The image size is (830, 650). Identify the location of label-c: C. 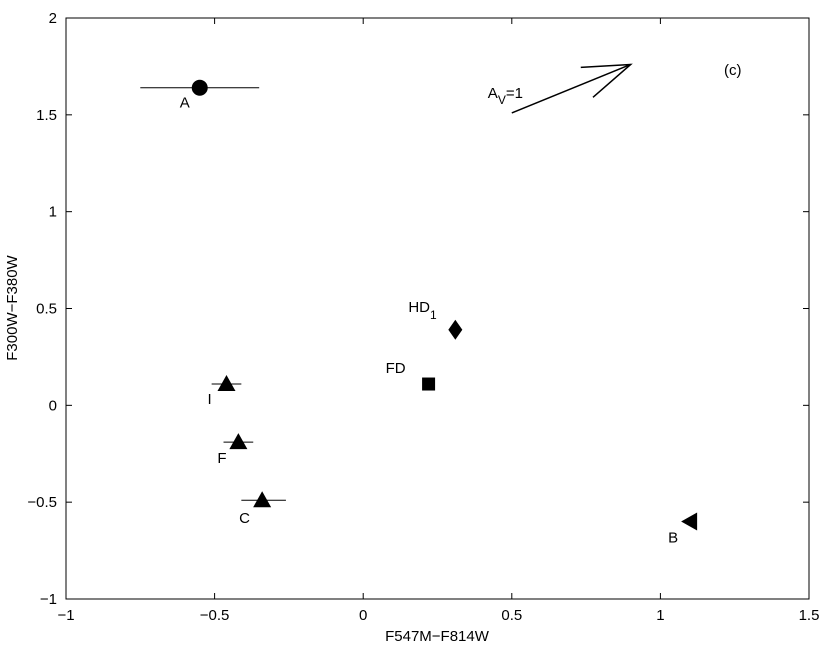
(244, 518).